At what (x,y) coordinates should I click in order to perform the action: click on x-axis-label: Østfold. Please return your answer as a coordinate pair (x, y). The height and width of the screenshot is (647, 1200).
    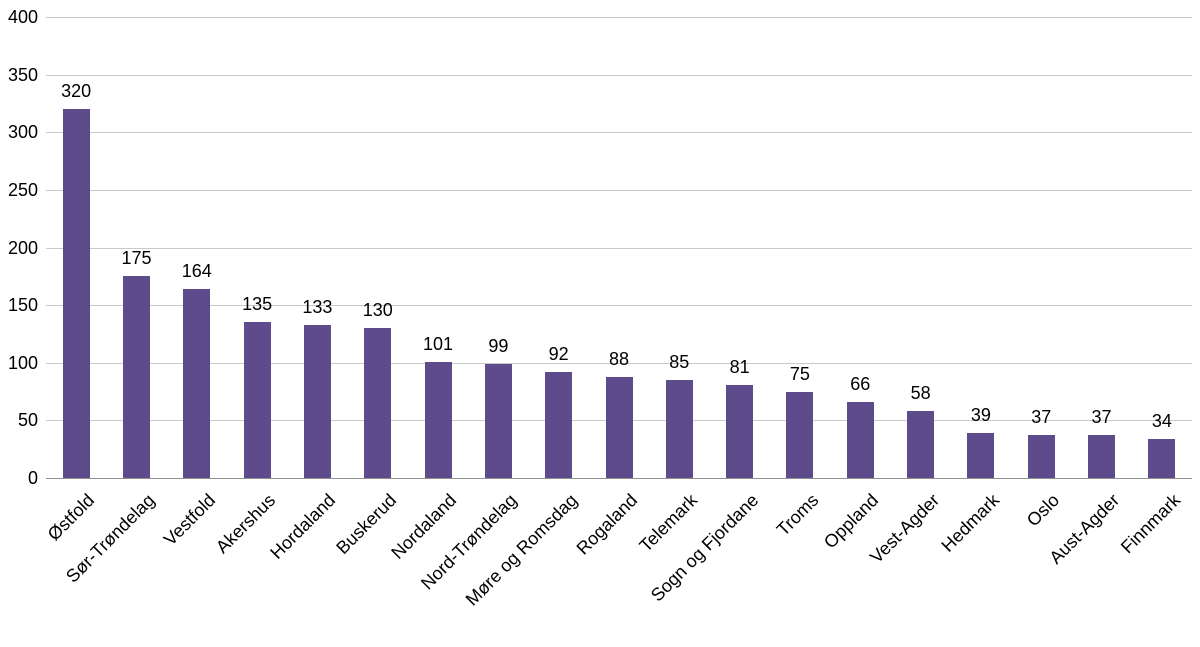
    Looking at the image, I should click on (71, 517).